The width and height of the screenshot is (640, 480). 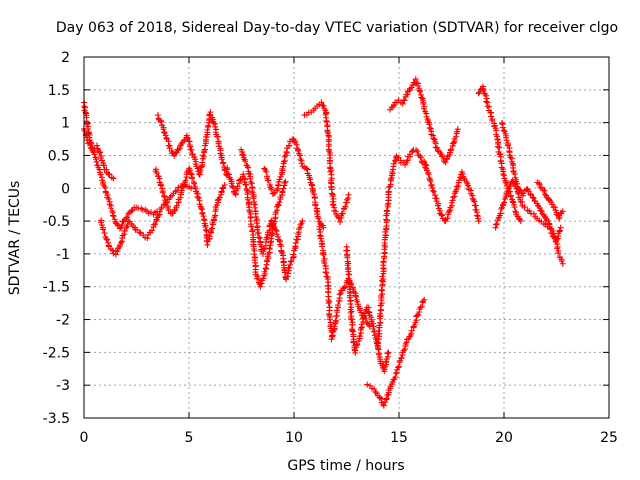 I want to click on y-tick-label: -0.5, so click(x=56, y=222).